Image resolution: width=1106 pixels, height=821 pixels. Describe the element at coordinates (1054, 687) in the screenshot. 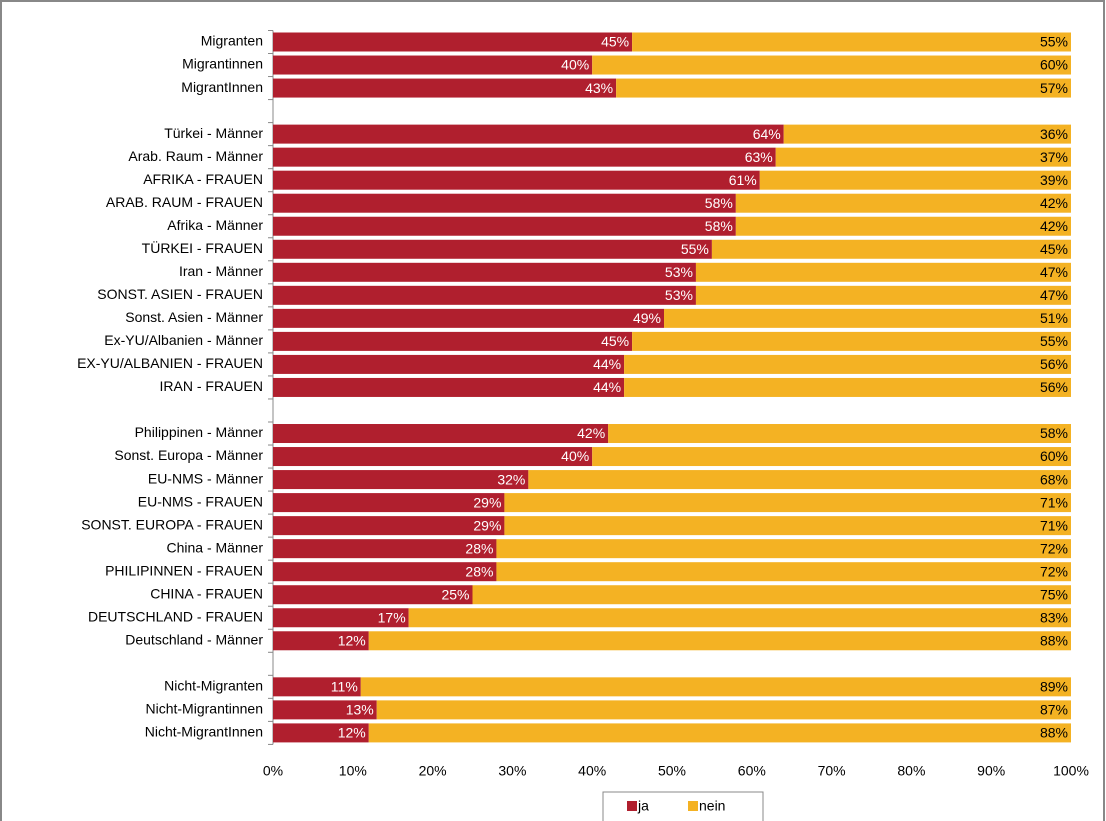

I see `data-label: 89%` at that location.